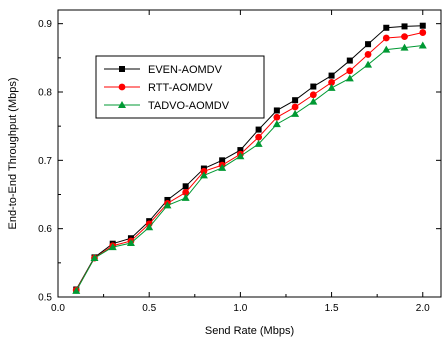 This screenshot has height=342, width=447. What do you see at coordinates (45, 298) in the screenshot?
I see `y-tick-label: 0.5` at bounding box center [45, 298].